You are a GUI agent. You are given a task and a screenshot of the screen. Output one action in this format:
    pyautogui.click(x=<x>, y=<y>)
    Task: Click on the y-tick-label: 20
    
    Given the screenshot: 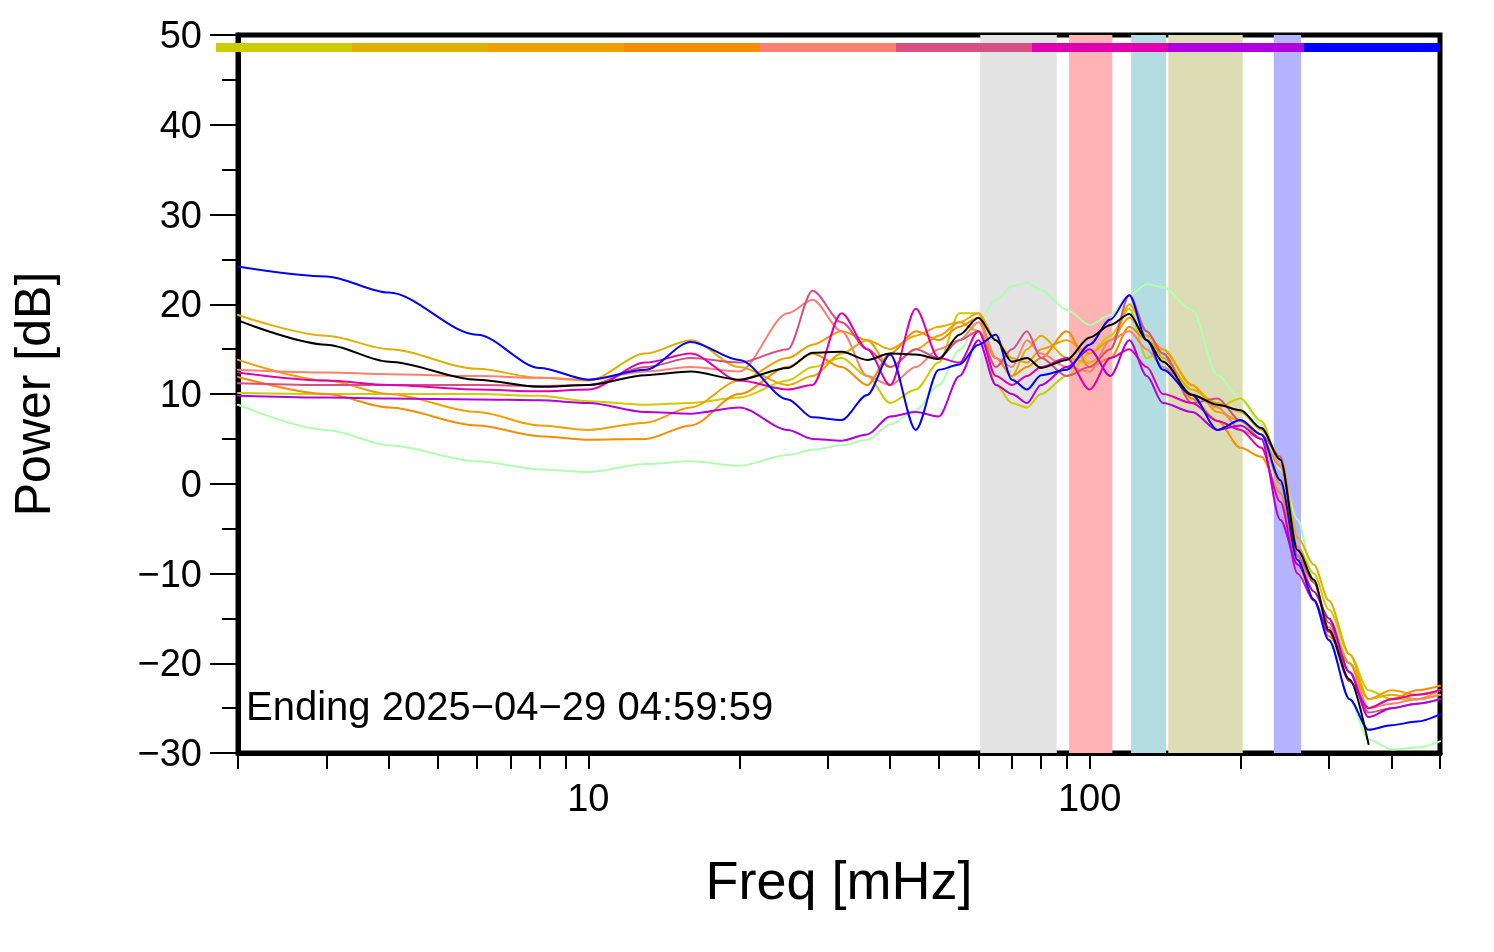 What is the action you would take?
    pyautogui.click(x=180, y=304)
    